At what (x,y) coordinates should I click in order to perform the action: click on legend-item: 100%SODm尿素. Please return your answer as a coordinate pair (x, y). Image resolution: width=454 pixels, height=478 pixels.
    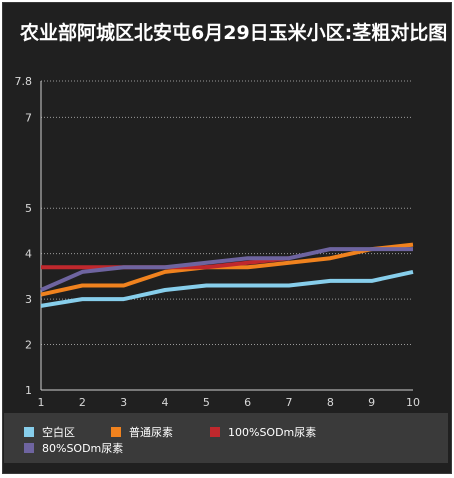
    Looking at the image, I should click on (263, 432).